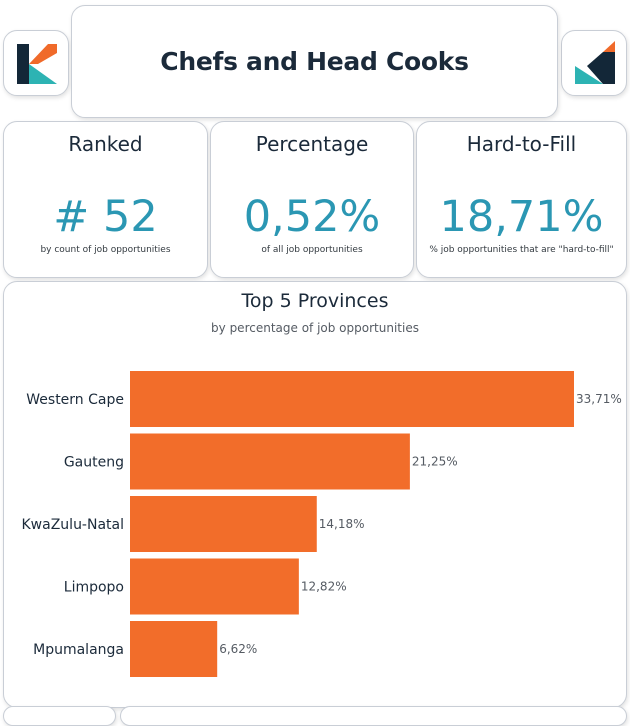 Image resolution: width=630 pixels, height=726 pixels. What do you see at coordinates (73, 525) in the screenshot?
I see `category-label: KwaZulu-Natal` at bounding box center [73, 525].